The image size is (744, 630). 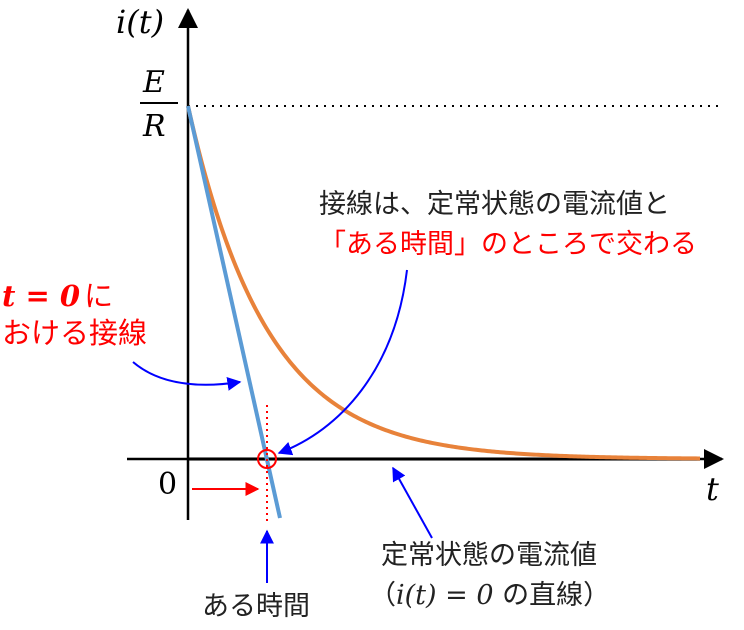 What do you see at coordinates (187, 376) in the screenshot?
I see `tangent-pointer-arrow` at bounding box center [187, 376].